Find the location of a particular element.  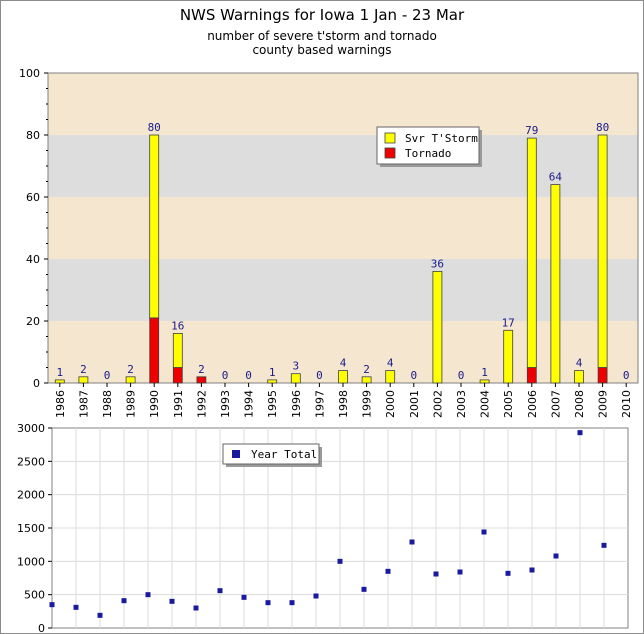

x-tick-label: 2003 is located at coordinates (461, 404).